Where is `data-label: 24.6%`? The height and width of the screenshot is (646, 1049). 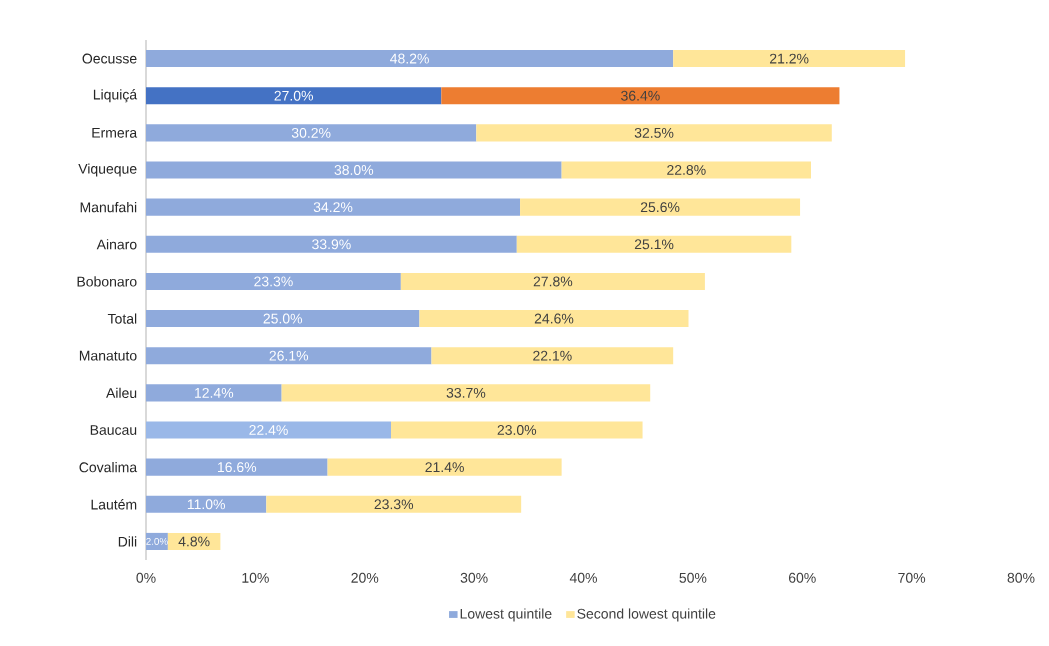 data-label: 24.6% is located at coordinates (554, 318).